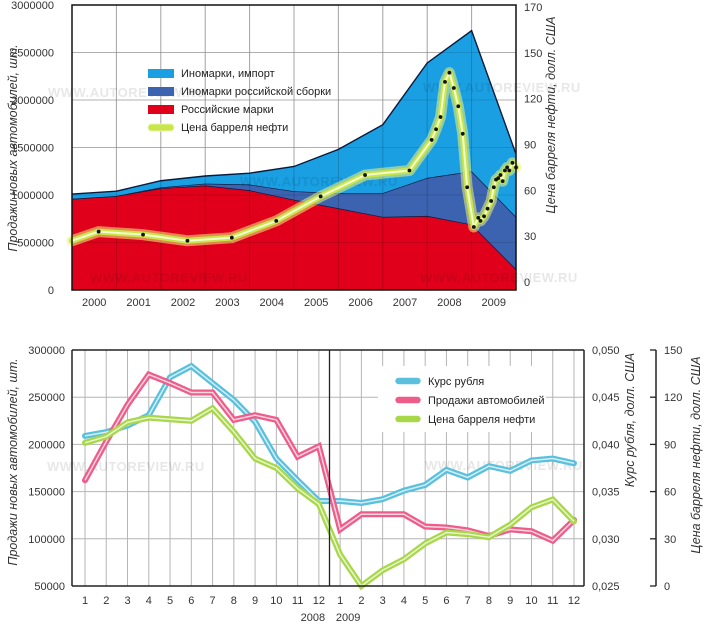  Describe the element at coordinates (405, 303) in the screenshot. I see `x-tick-label: 2007` at that location.